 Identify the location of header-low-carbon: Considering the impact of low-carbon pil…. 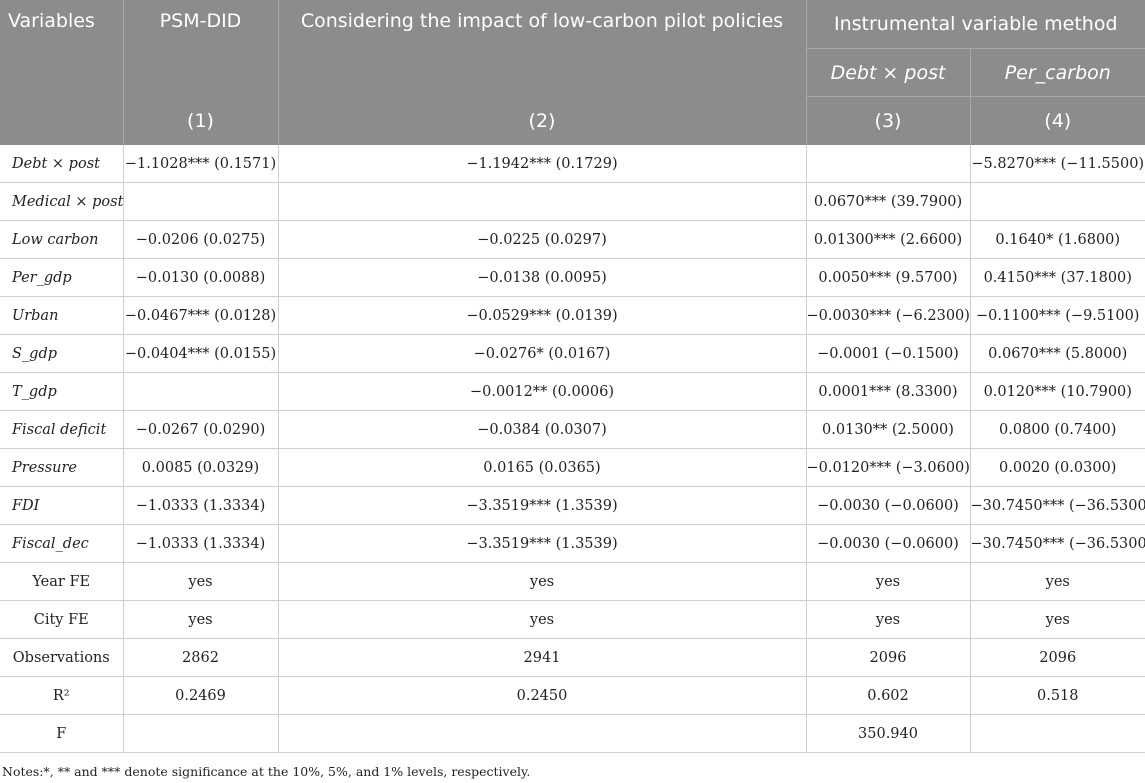
(542, 48).